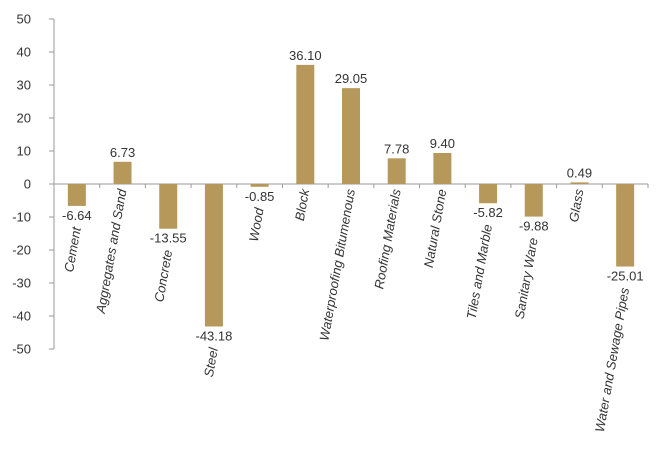  Describe the element at coordinates (21, 349) in the screenshot. I see `y-tick-label: -50` at that location.